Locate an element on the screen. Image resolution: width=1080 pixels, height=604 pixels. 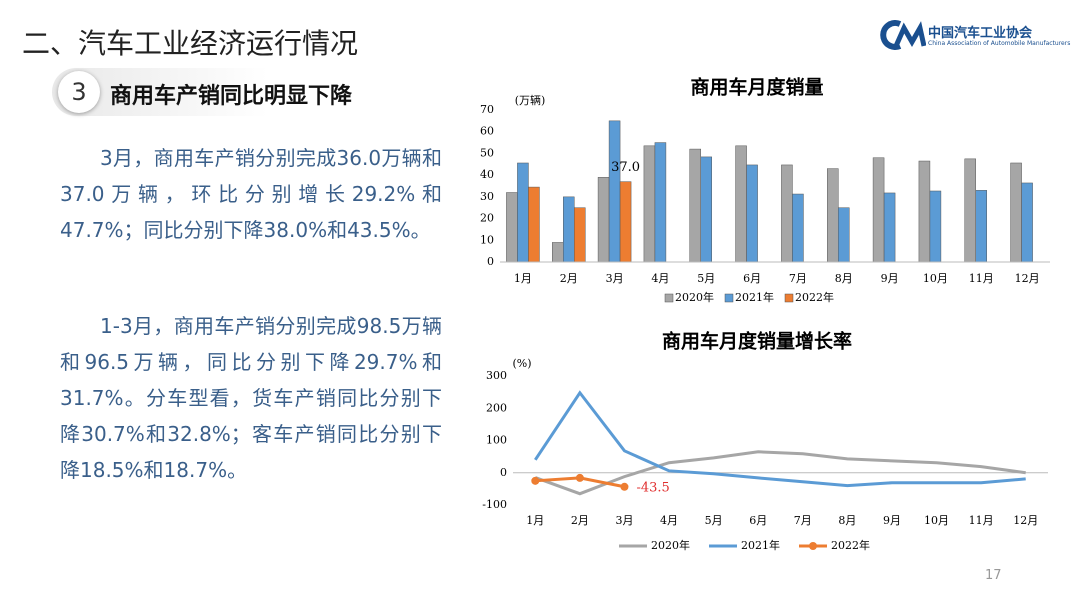
logo-cn: 中国汽车工业协会 is located at coordinates (980, 33).